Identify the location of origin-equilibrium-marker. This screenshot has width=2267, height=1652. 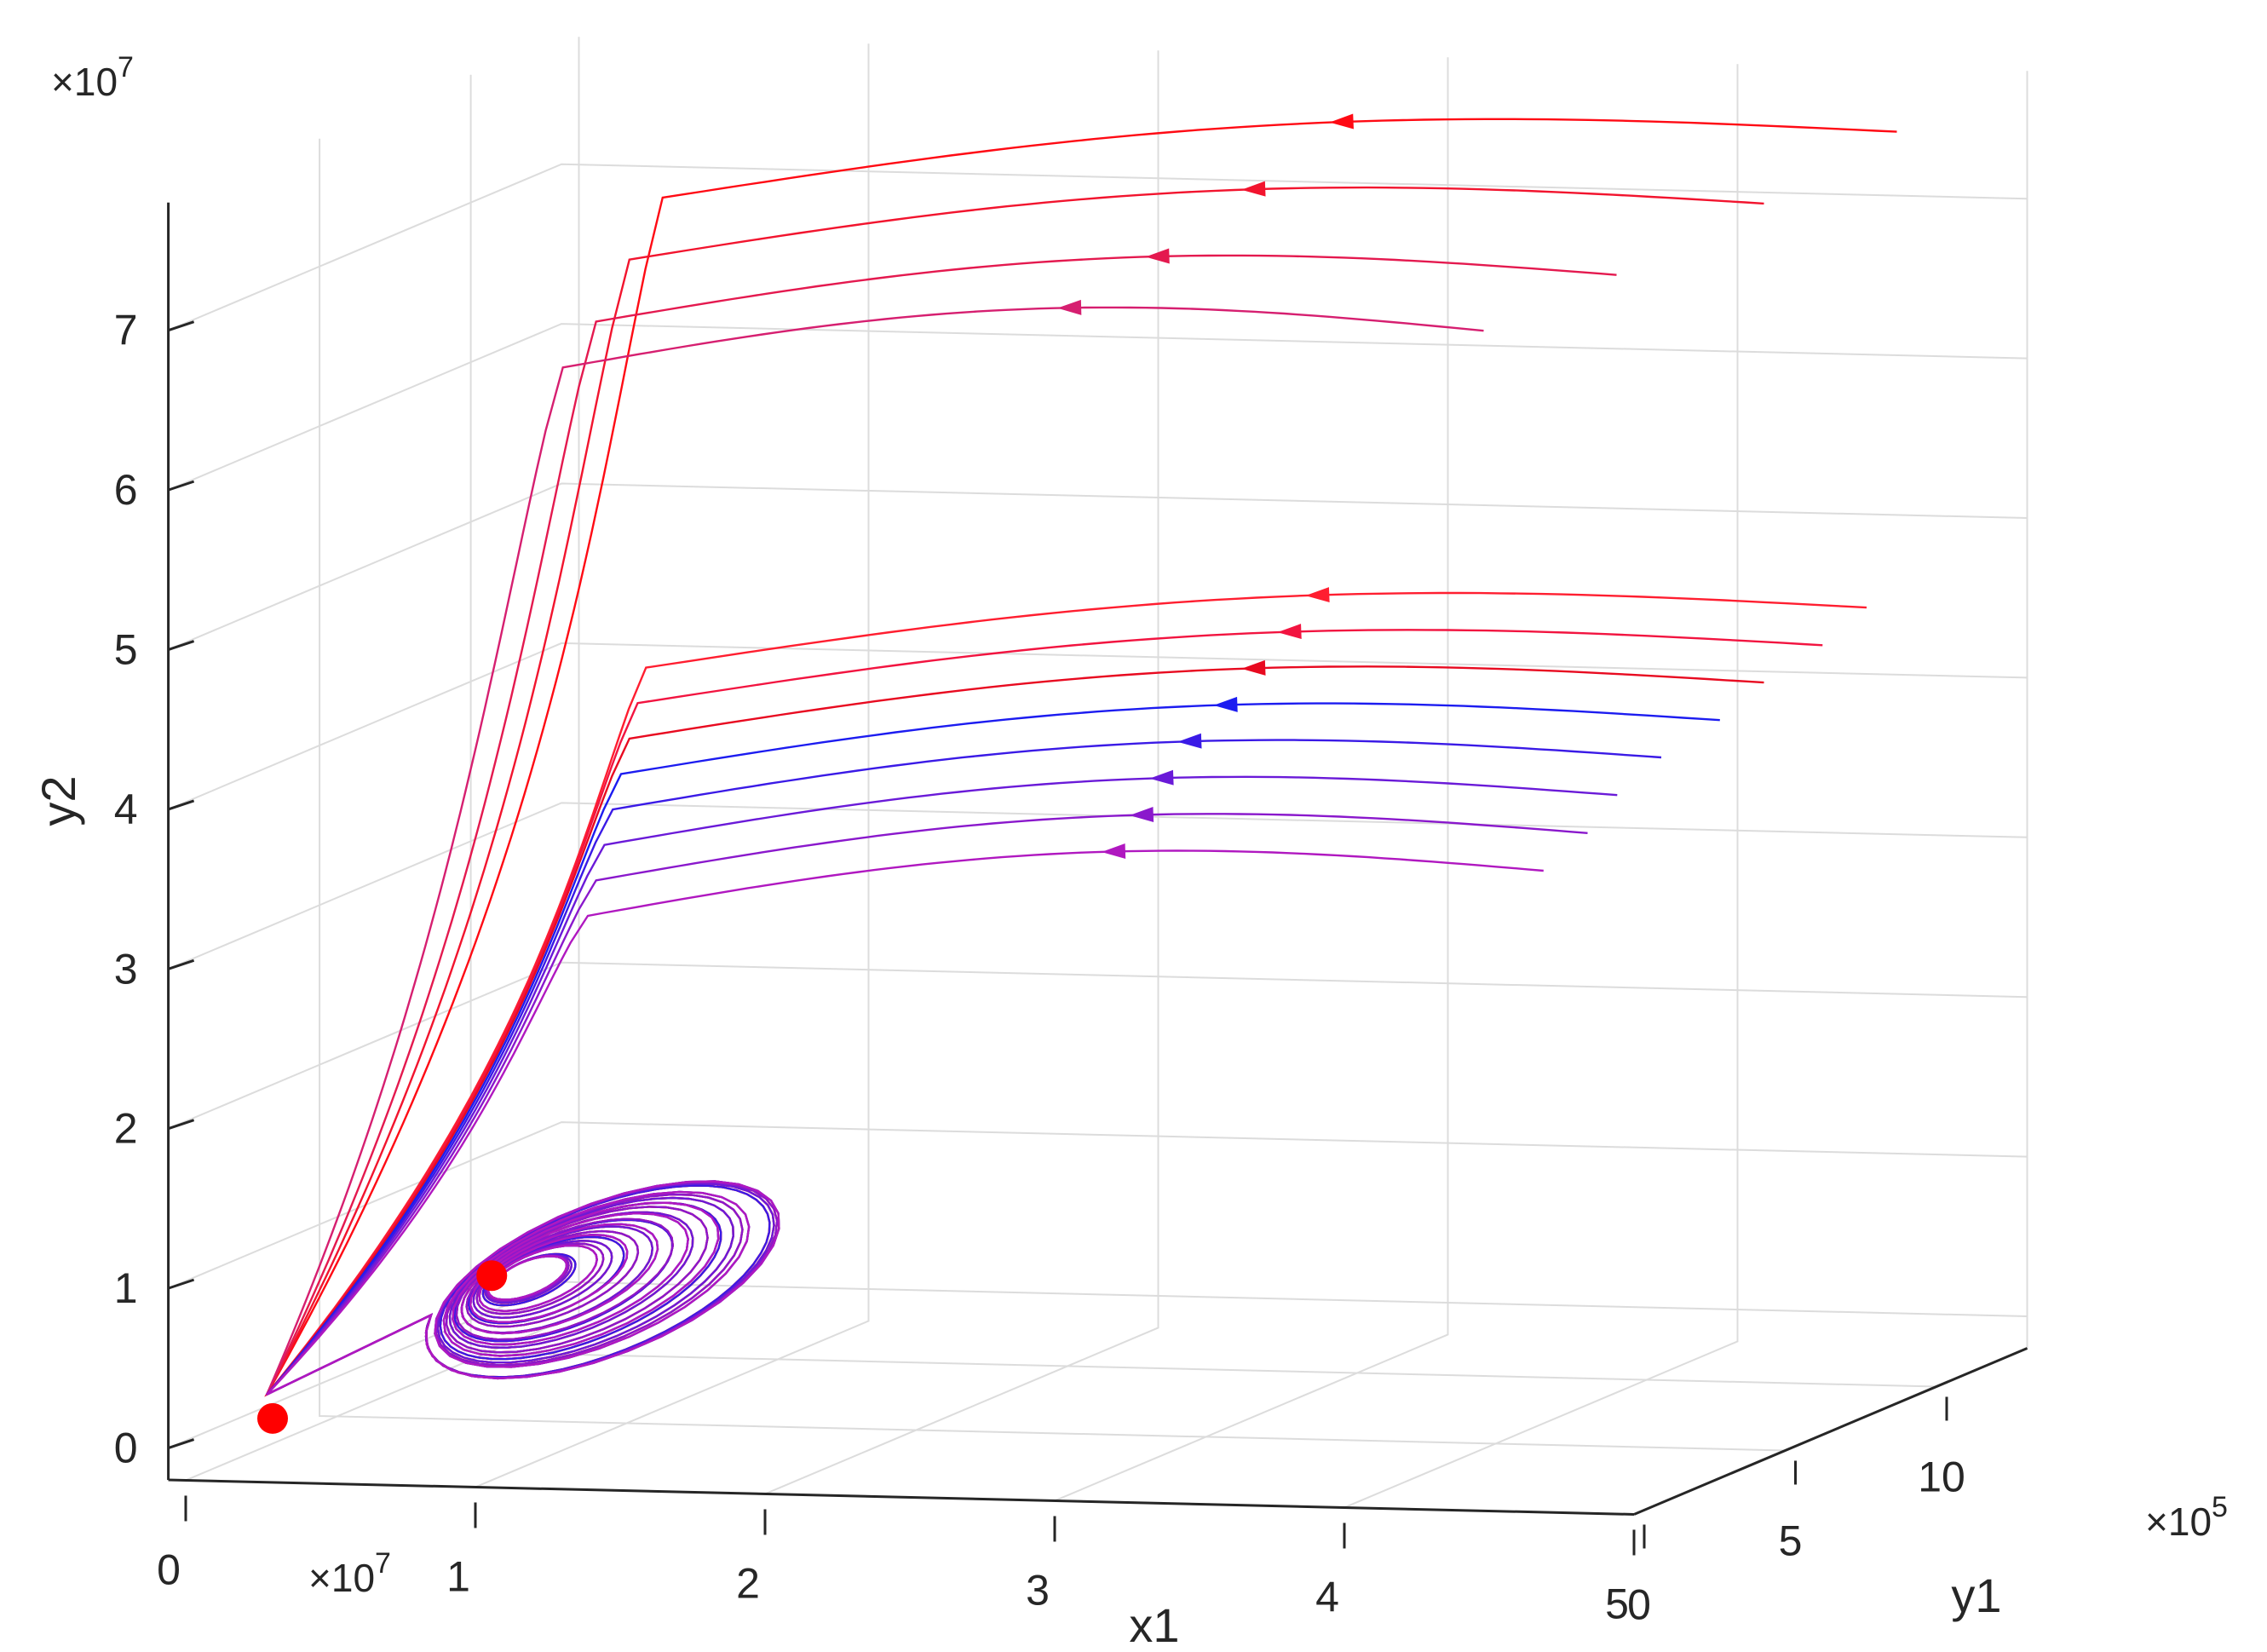
(273, 1418).